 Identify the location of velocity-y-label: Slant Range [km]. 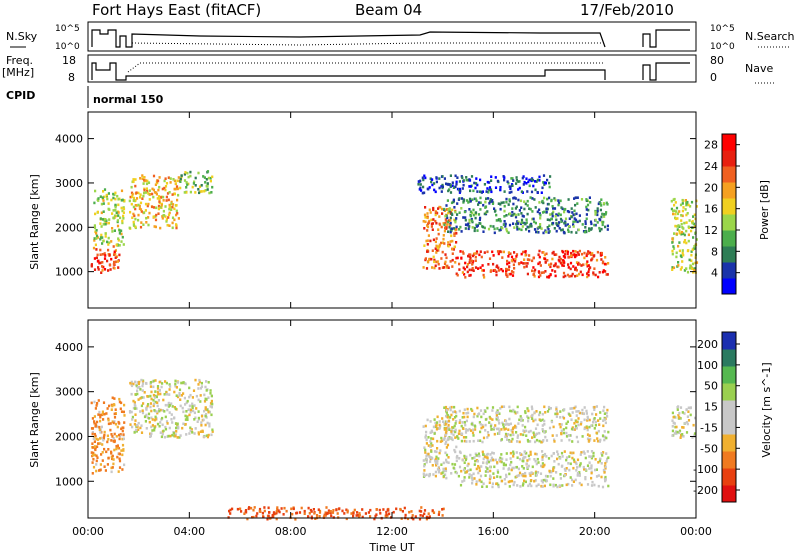
(34, 420).